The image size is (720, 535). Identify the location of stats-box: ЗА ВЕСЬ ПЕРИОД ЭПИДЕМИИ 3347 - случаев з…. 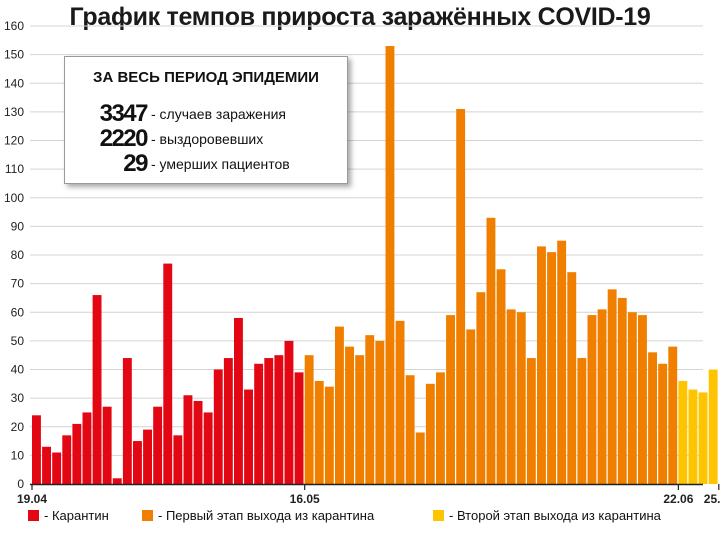
(206, 120).